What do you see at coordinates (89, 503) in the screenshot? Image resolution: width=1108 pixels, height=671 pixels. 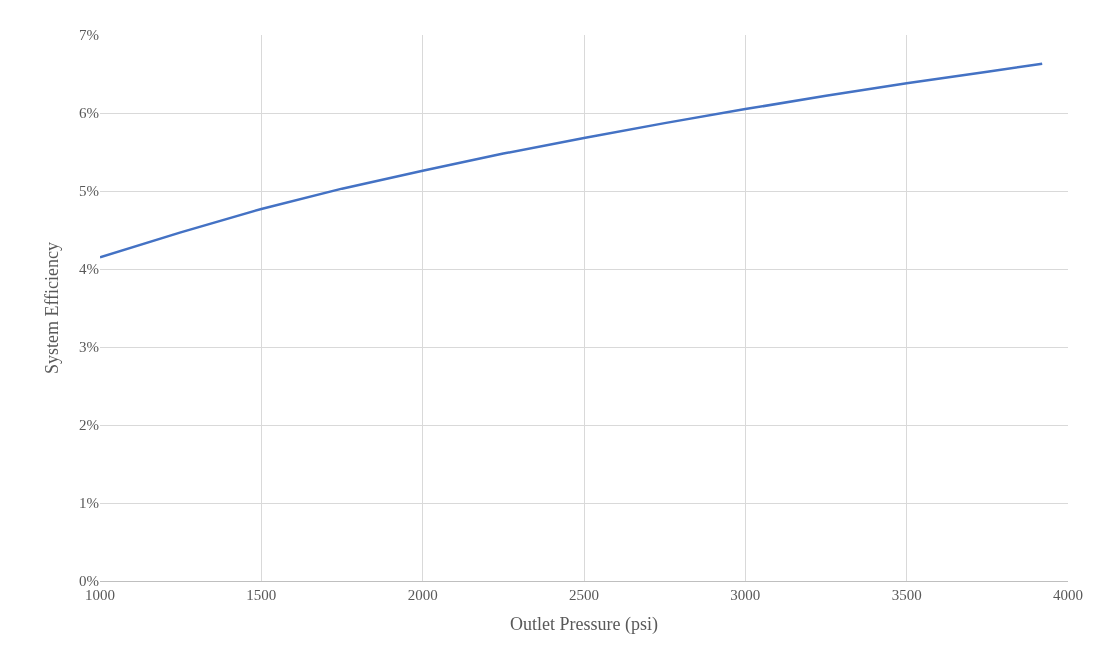 I see `y-tick-label: 1%` at bounding box center [89, 503].